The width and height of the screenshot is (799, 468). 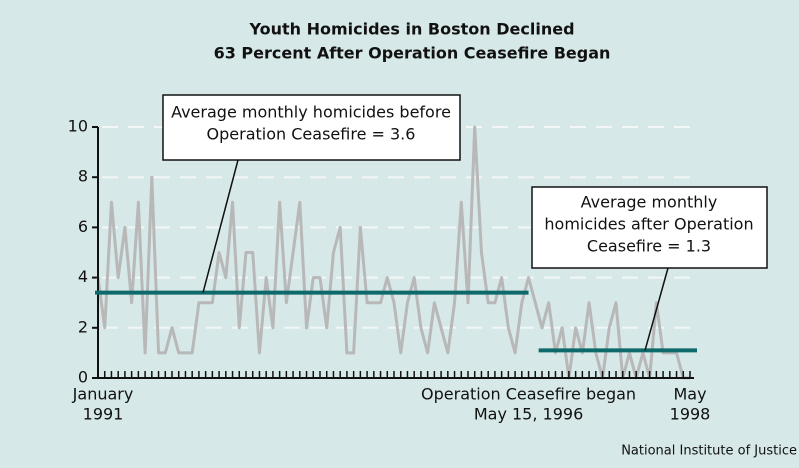 I want to click on annotation-text: Operation Ceasefire = 3.6, so click(x=311, y=134).